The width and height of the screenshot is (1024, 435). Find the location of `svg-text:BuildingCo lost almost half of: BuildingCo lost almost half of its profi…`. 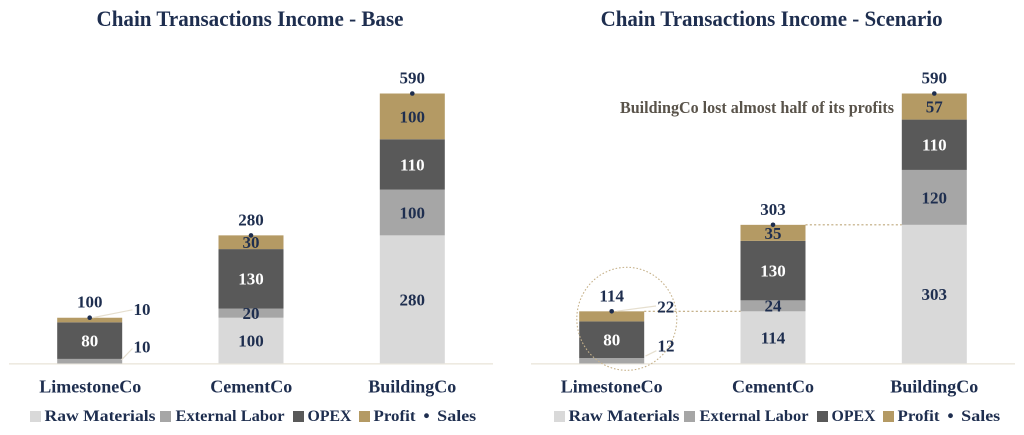

svg-text:BuildingCo lost almost half of: BuildingCo lost almost half of its profi… is located at coordinates (757, 107).